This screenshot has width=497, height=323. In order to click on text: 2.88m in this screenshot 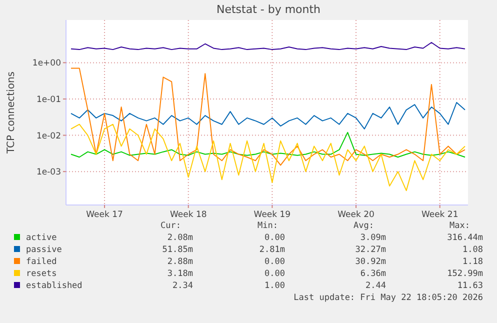, I will do `click(180, 262)`.